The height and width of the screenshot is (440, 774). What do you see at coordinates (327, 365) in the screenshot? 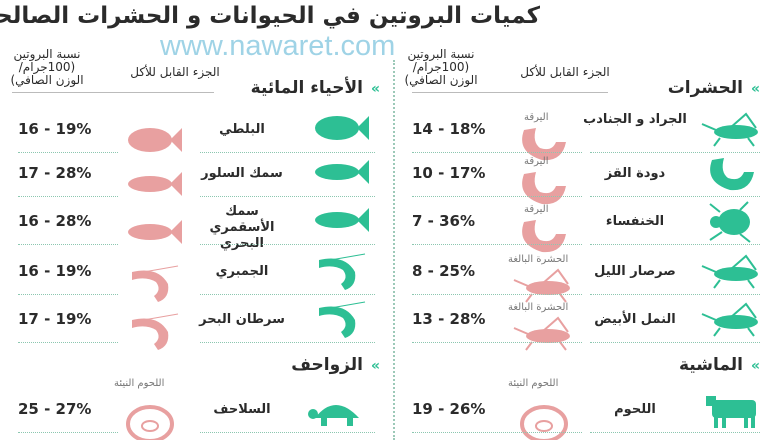
I see `section-title: الزواحف` at bounding box center [327, 365].